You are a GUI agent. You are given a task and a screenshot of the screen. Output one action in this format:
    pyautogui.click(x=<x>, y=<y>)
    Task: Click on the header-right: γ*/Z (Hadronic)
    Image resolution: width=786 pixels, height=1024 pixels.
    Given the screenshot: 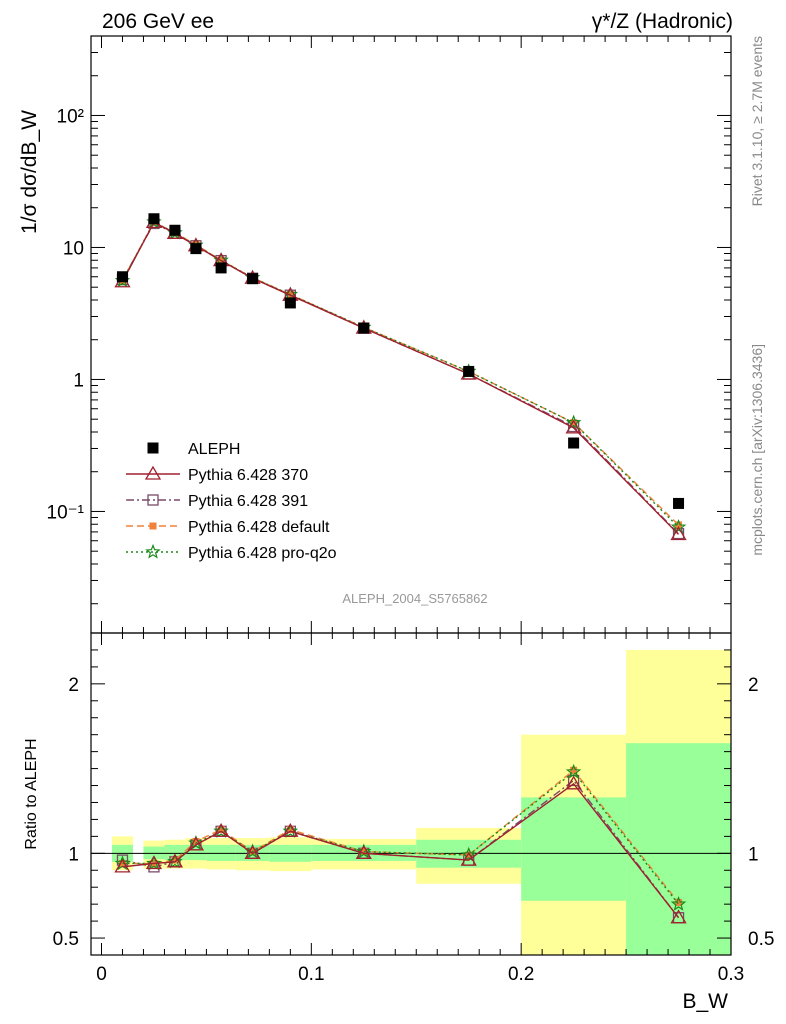 What is the action you would take?
    pyautogui.click(x=662, y=21)
    